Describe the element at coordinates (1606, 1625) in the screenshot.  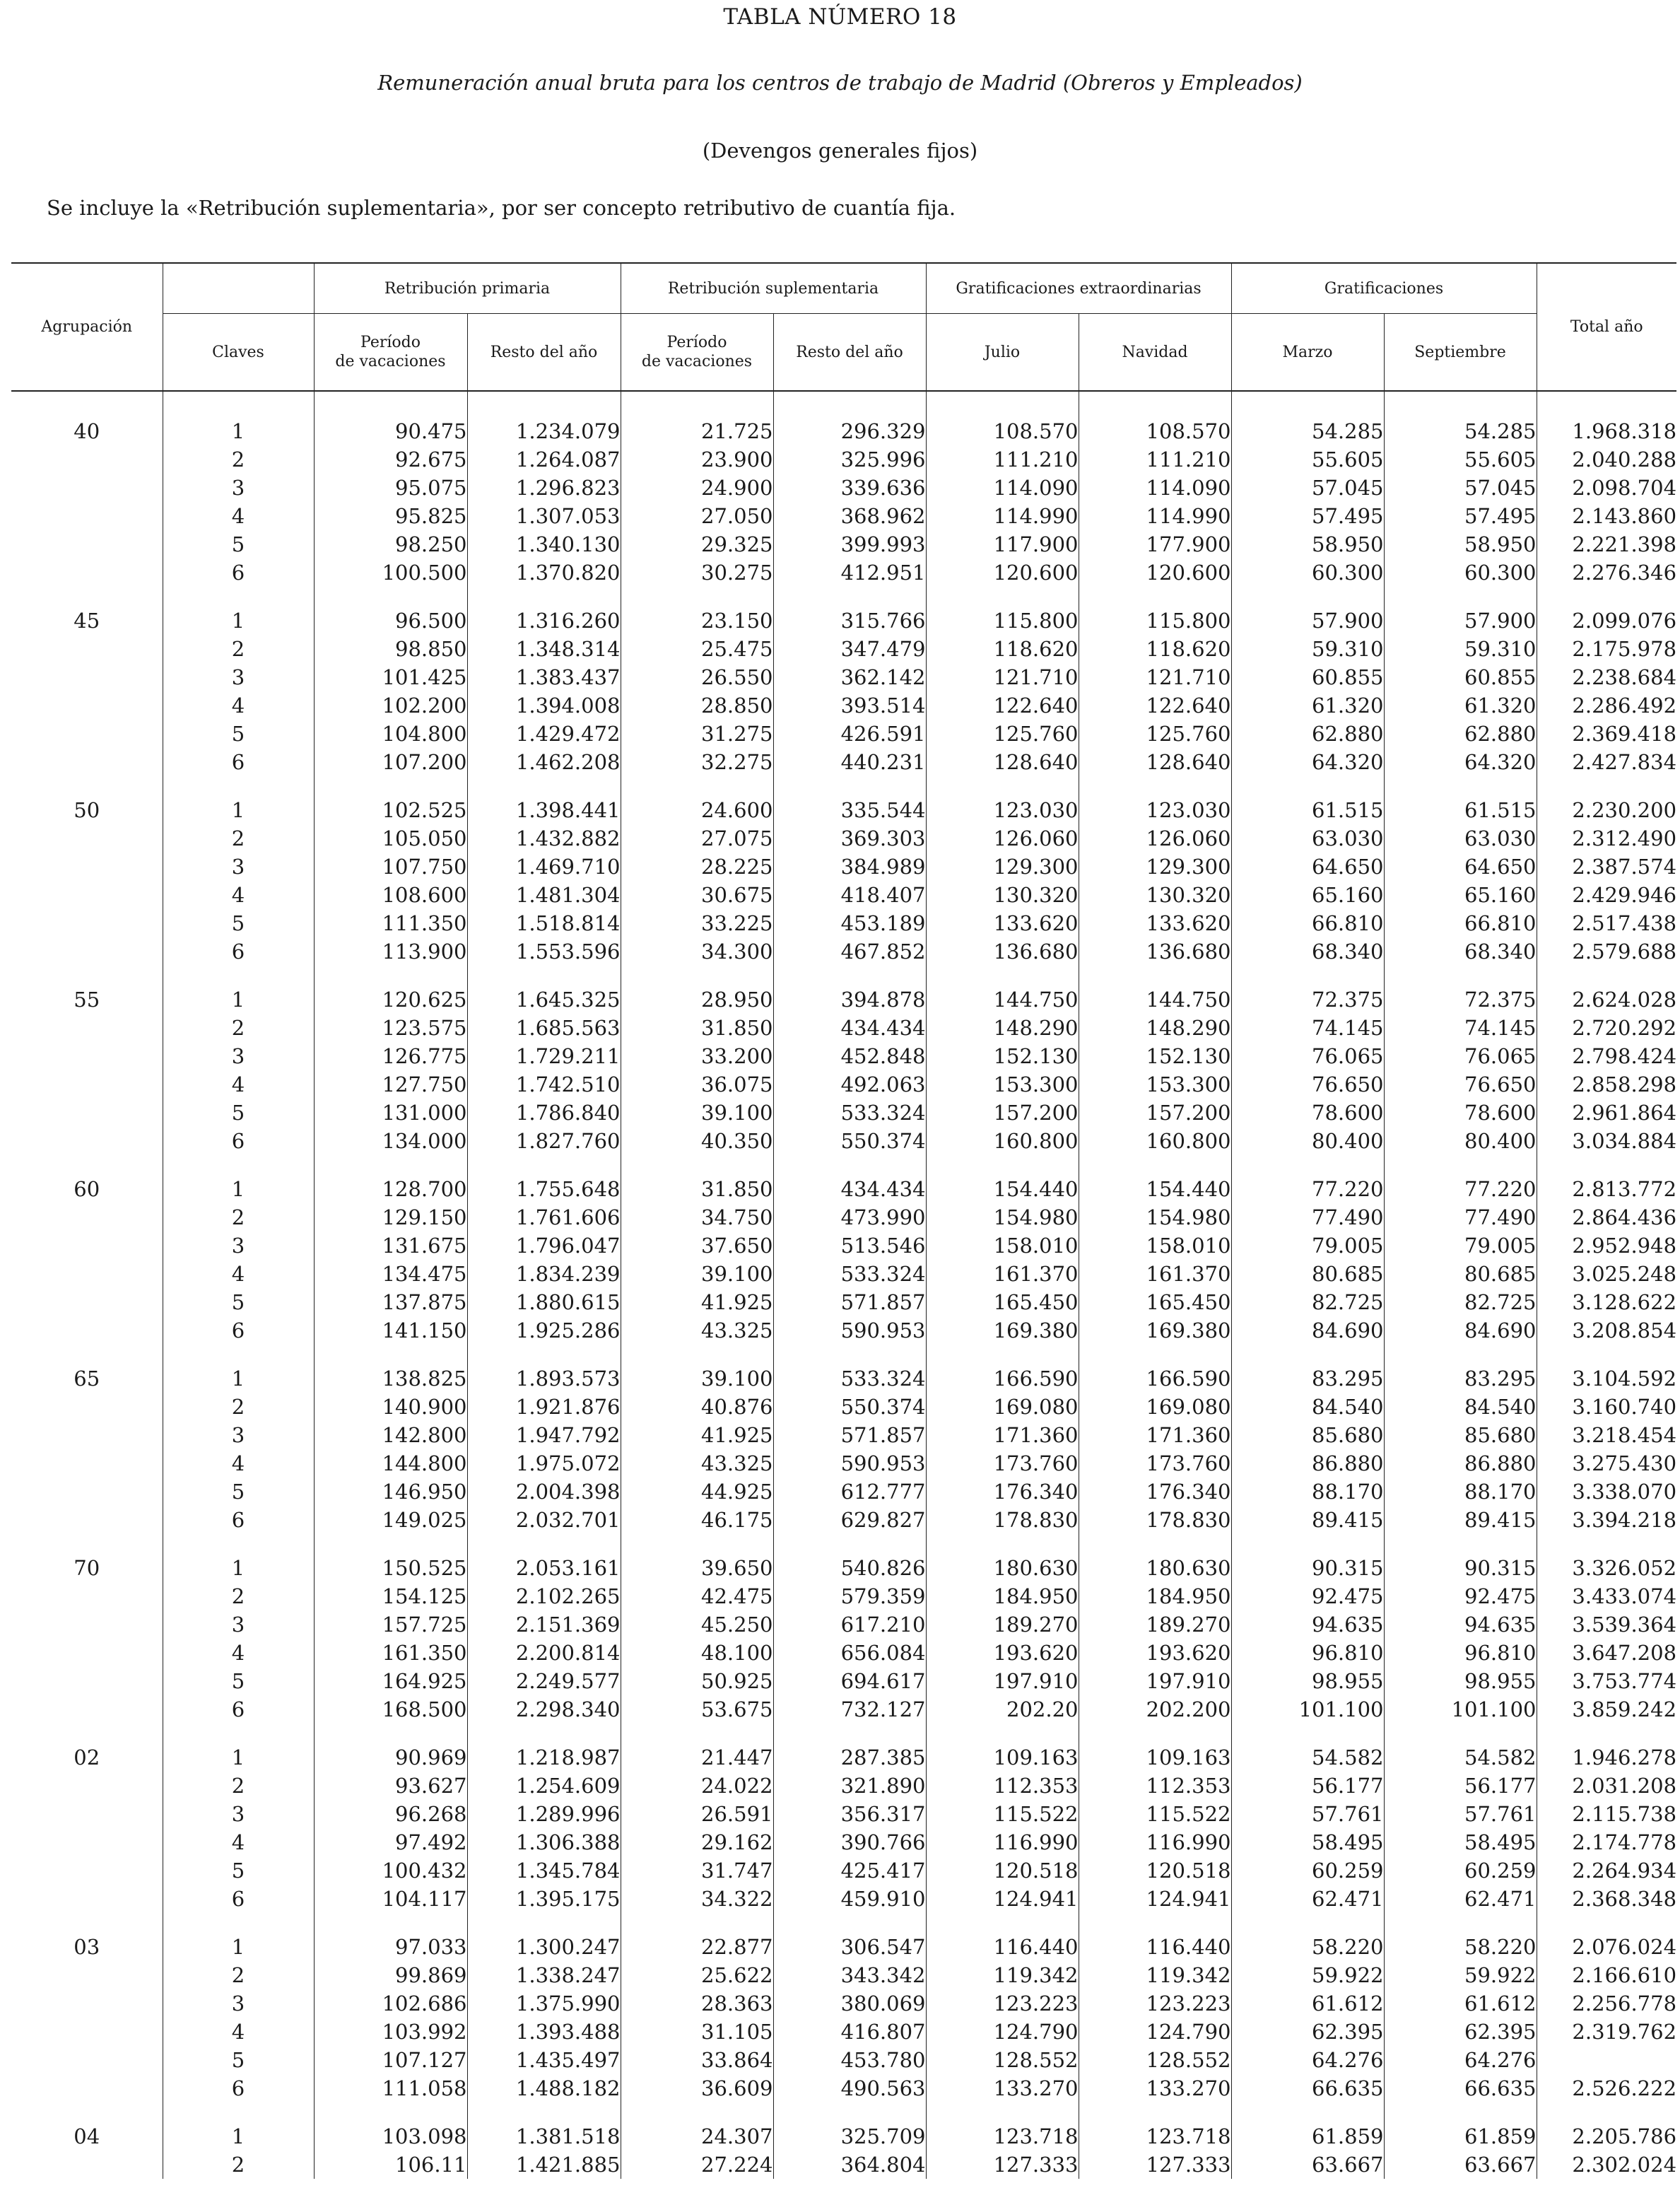
I see `total-cell: 3.539.364` at that location.